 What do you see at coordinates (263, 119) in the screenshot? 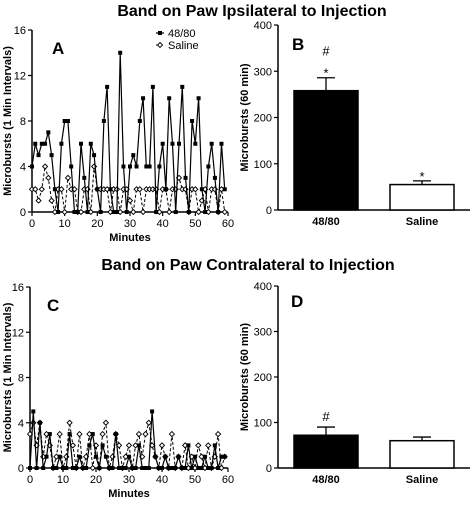
I see `y-tick-label: 200` at bounding box center [263, 119].